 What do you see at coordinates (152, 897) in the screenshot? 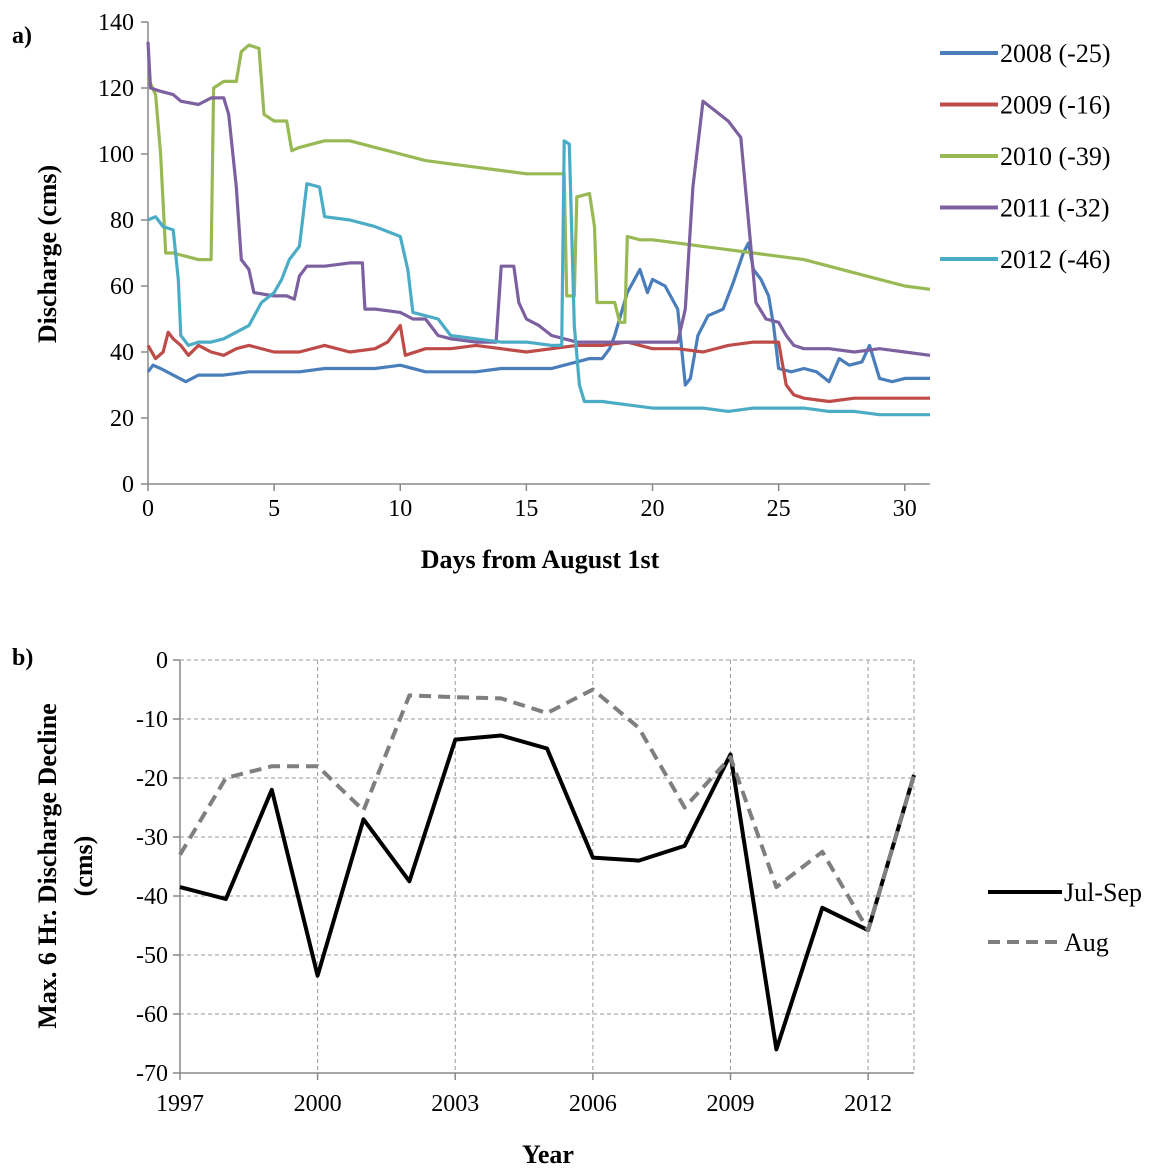
I see `panel-b-y-tick-label: -40` at bounding box center [152, 897].